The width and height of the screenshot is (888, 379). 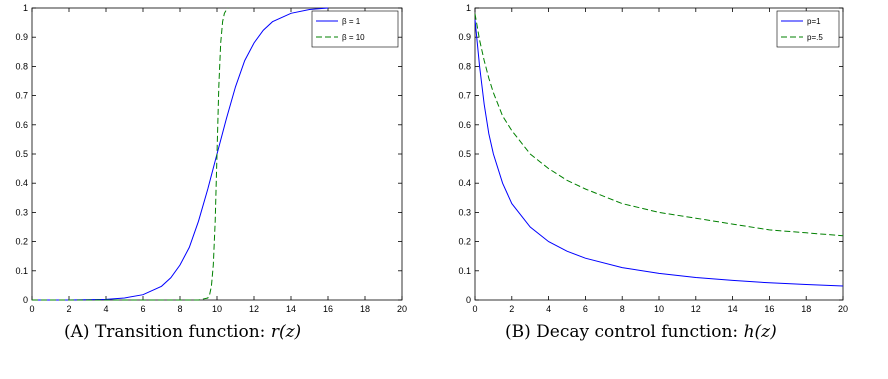 I want to click on caption-b-mark: (B), so click(x=518, y=332).